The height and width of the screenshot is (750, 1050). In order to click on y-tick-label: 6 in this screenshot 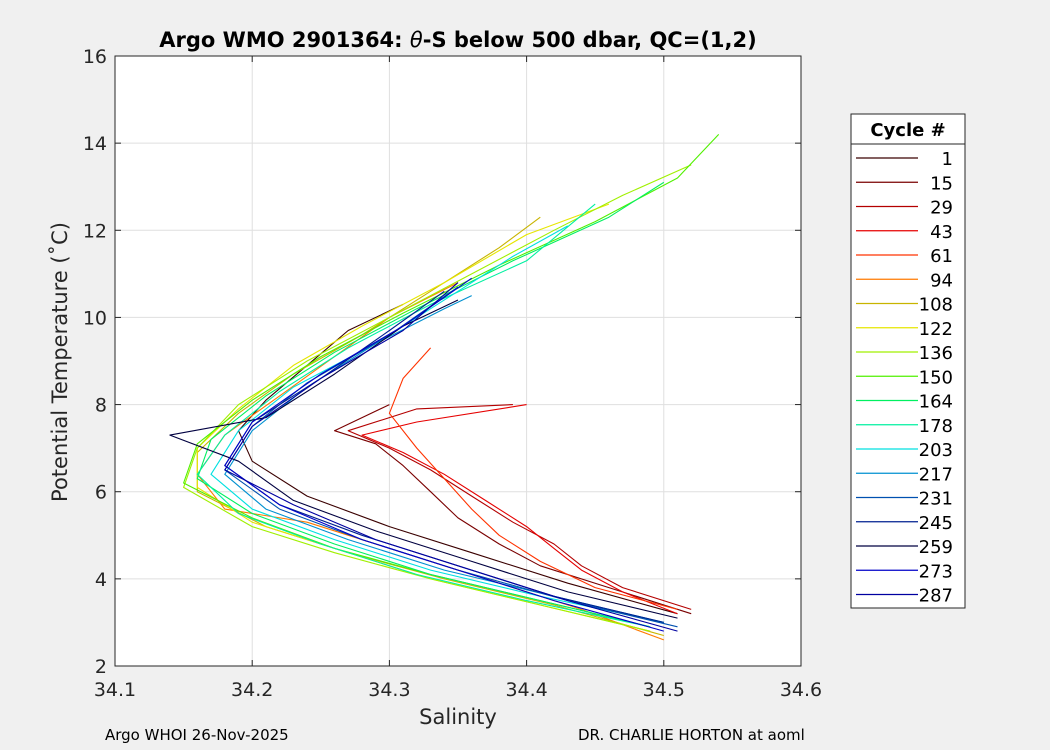, I will do `click(101, 493)`.